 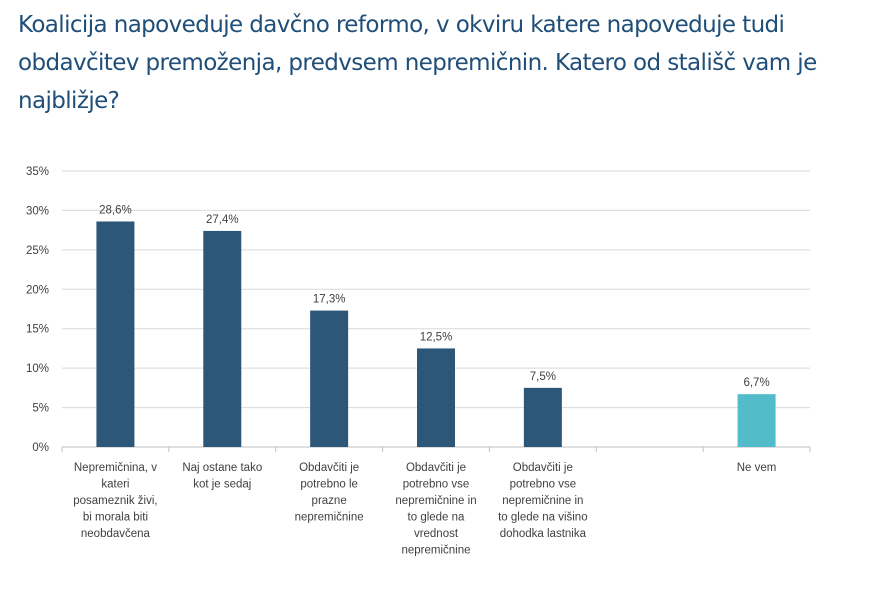 I want to click on x-category-label: posameznik živi,, so click(x=115, y=501).